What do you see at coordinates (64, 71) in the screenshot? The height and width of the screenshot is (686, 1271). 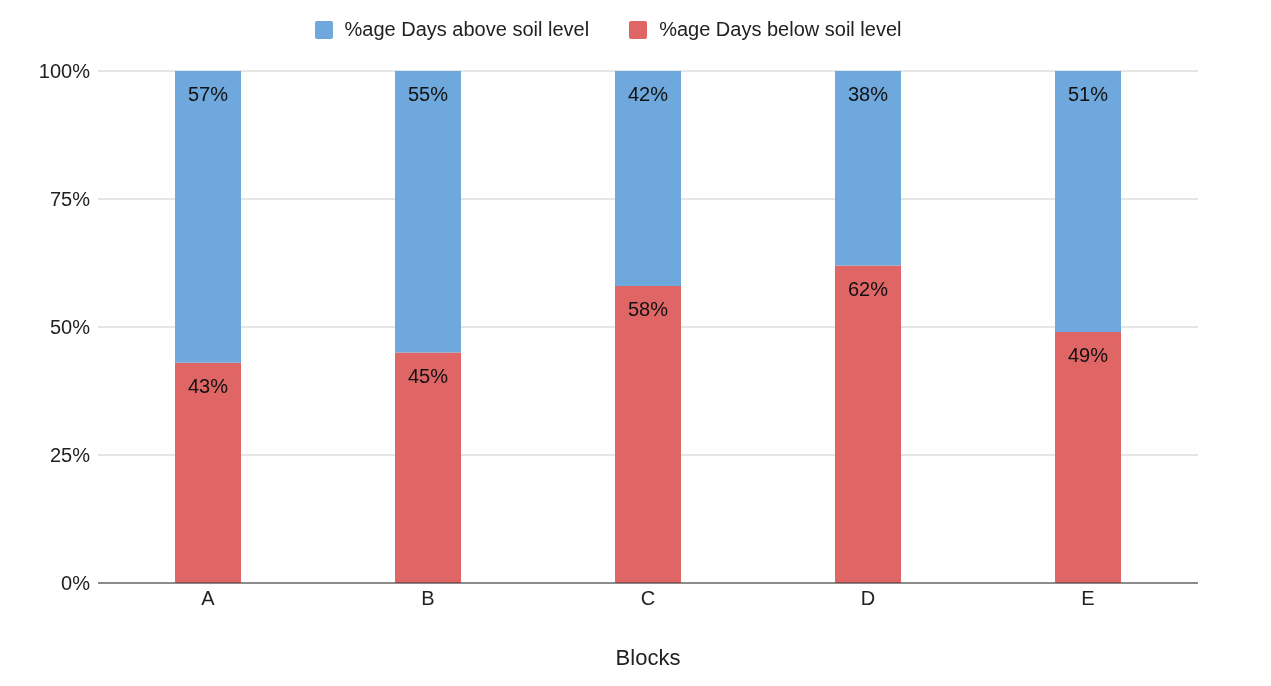 I see `y-tick-label: 100%` at bounding box center [64, 71].